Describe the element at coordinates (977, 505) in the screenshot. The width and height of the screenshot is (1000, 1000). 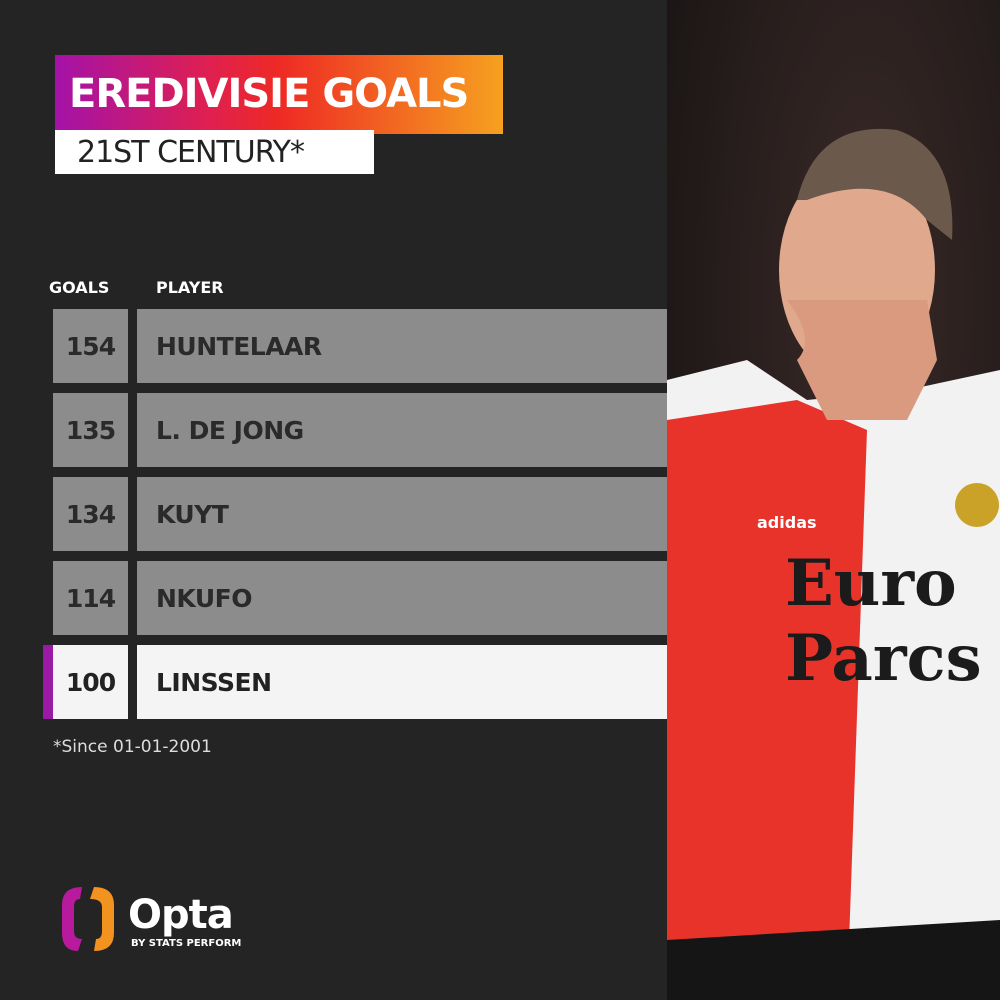
I see `club-crest-icon` at that location.